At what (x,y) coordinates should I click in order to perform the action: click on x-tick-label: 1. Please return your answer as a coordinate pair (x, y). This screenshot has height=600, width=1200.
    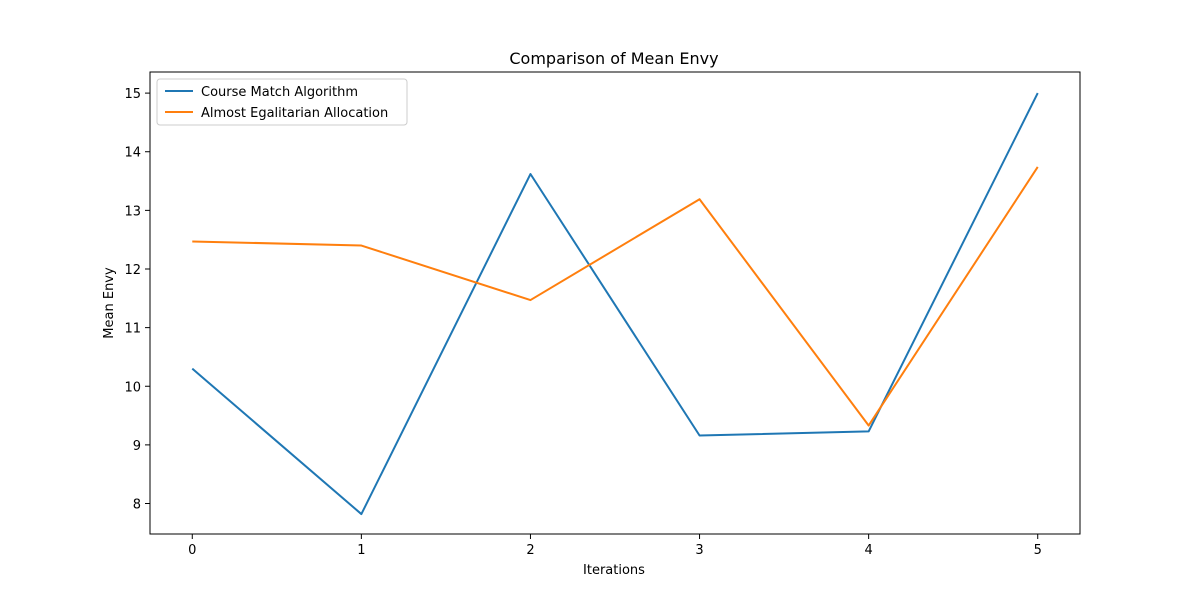
    Looking at the image, I should click on (361, 550).